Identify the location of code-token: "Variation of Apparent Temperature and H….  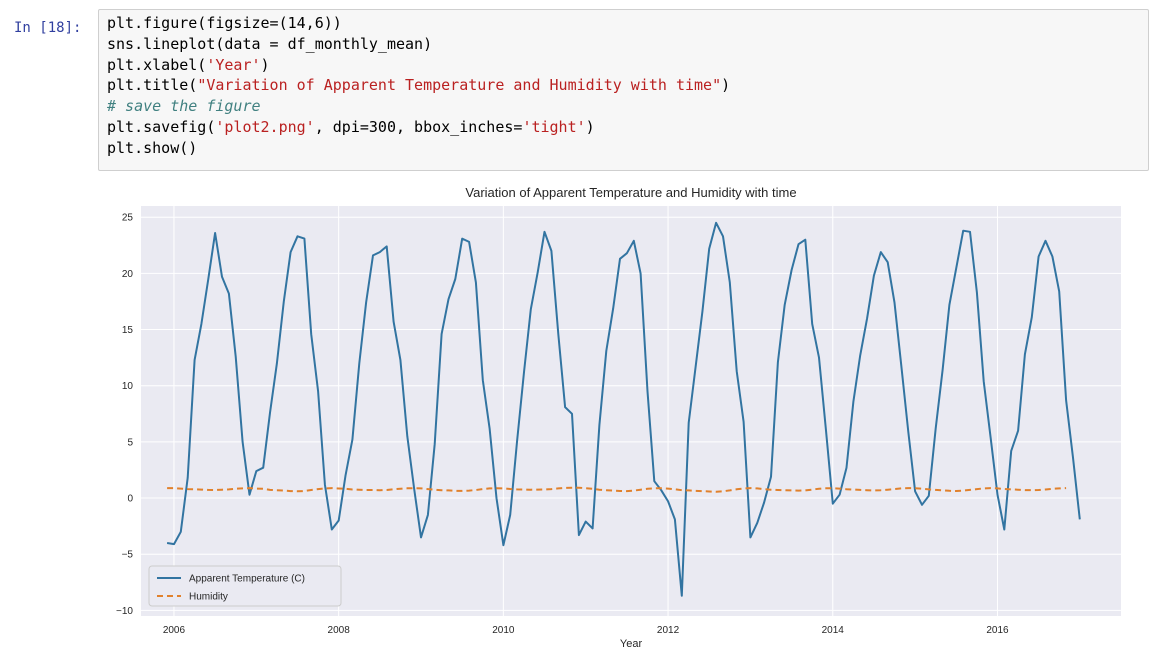
(459, 85).